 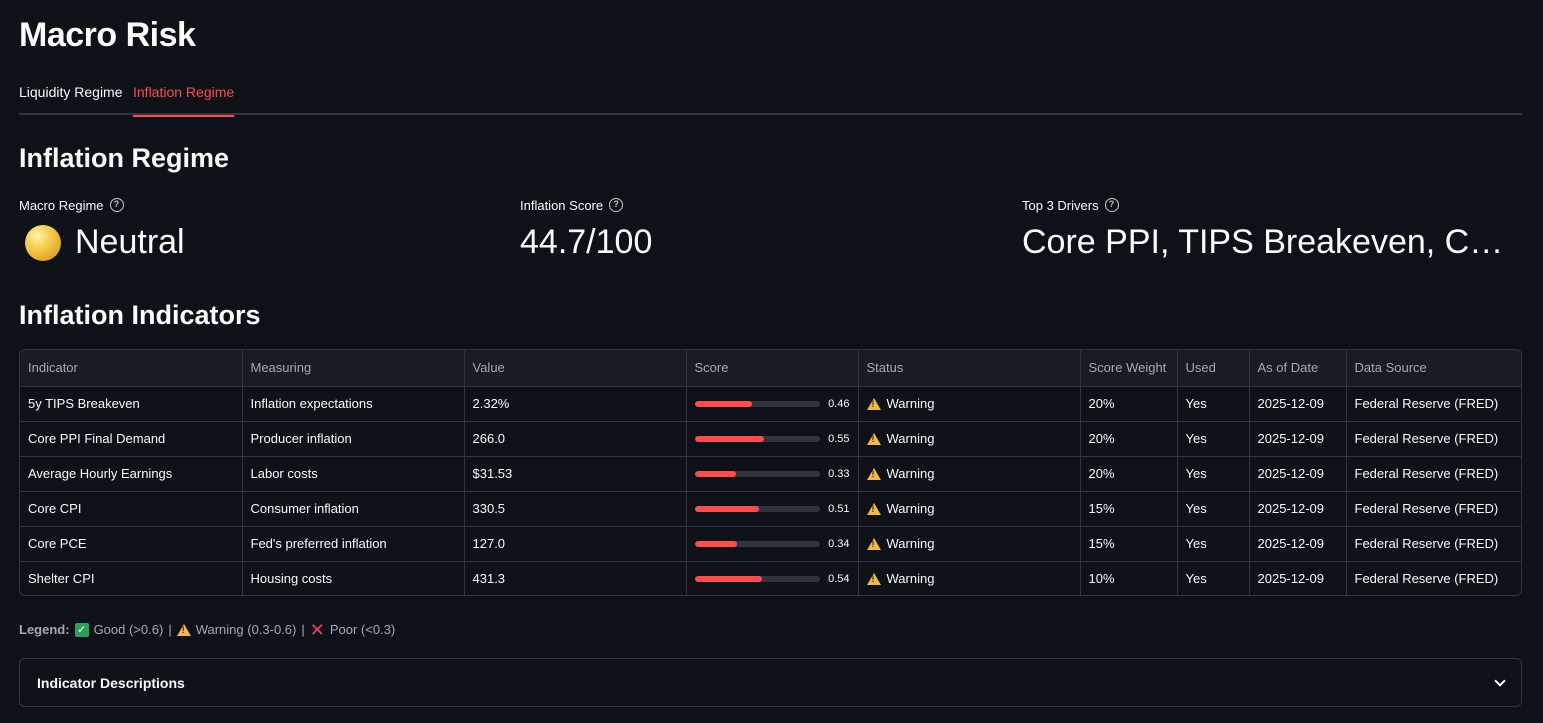 What do you see at coordinates (1433, 368) in the screenshot?
I see `column-header: Data Source` at bounding box center [1433, 368].